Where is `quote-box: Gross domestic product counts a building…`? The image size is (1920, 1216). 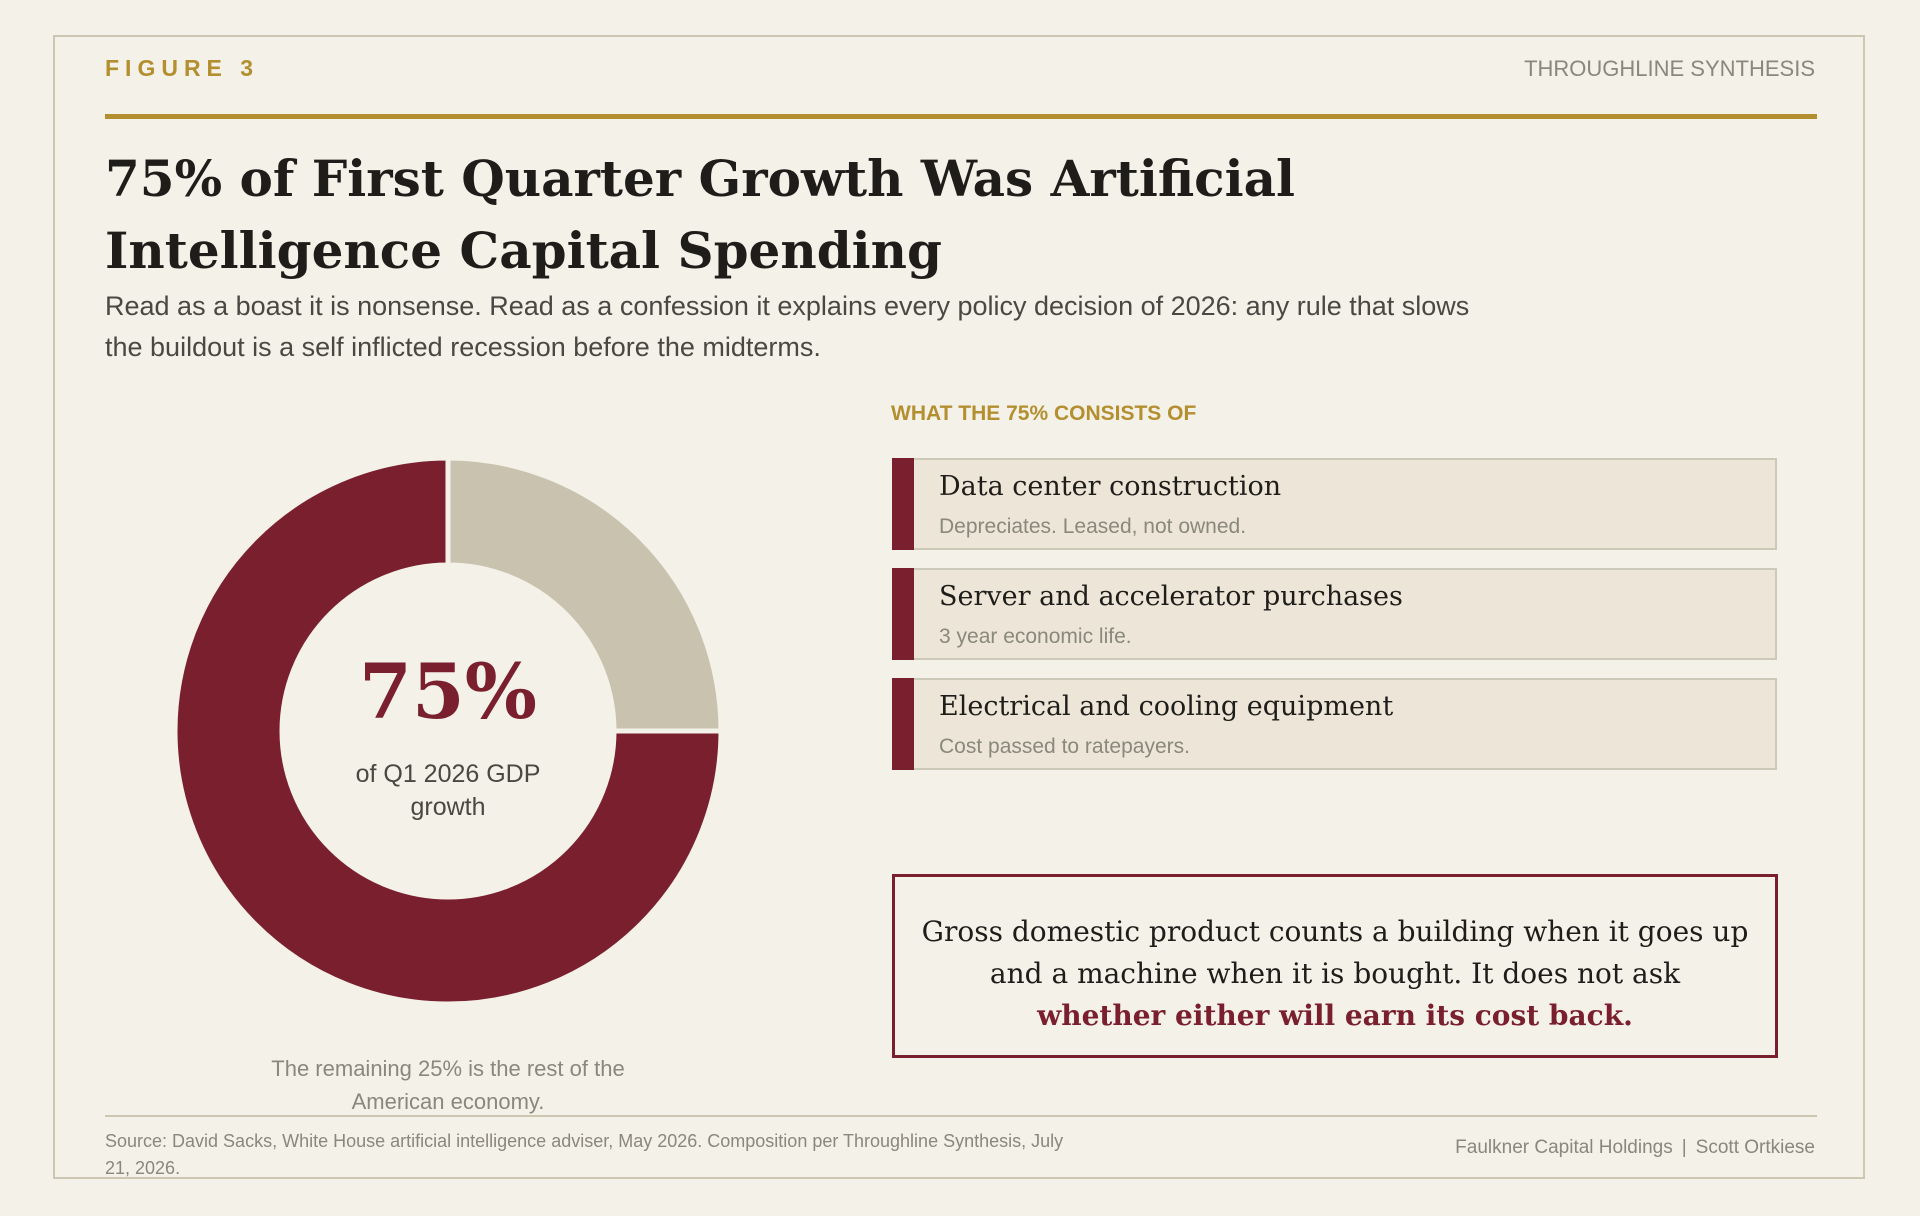 quote-box: Gross domestic product counts a building… is located at coordinates (1335, 966).